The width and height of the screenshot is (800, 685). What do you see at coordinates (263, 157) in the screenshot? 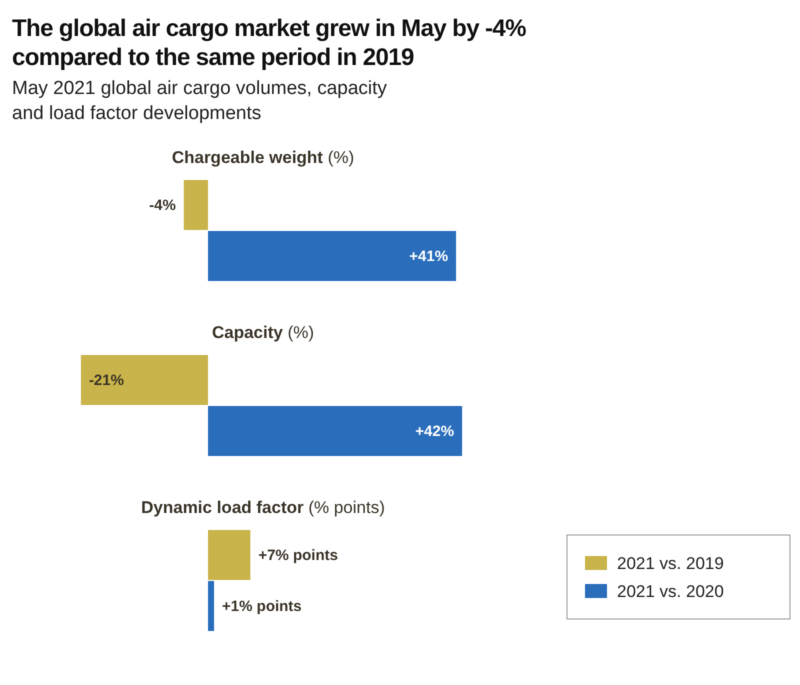
I see `y-tick-label: Chargeable weight (%)` at bounding box center [263, 157].